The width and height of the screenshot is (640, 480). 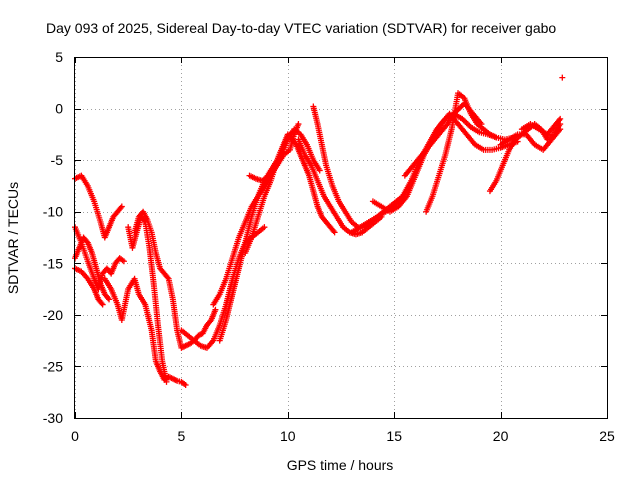 What do you see at coordinates (394, 436) in the screenshot?
I see `x-tick-label: 15` at bounding box center [394, 436].